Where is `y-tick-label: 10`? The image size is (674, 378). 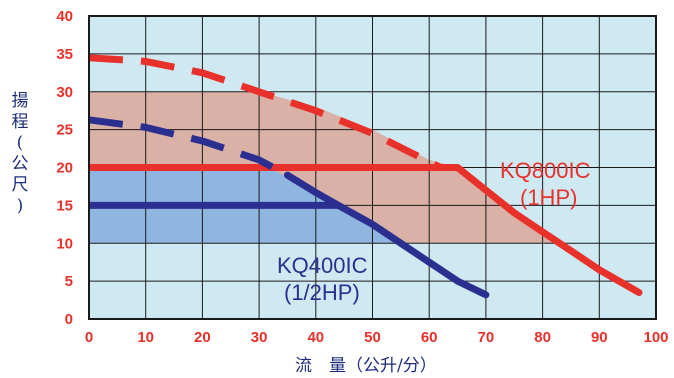 y-tick-label: 10 is located at coordinates (64, 243).